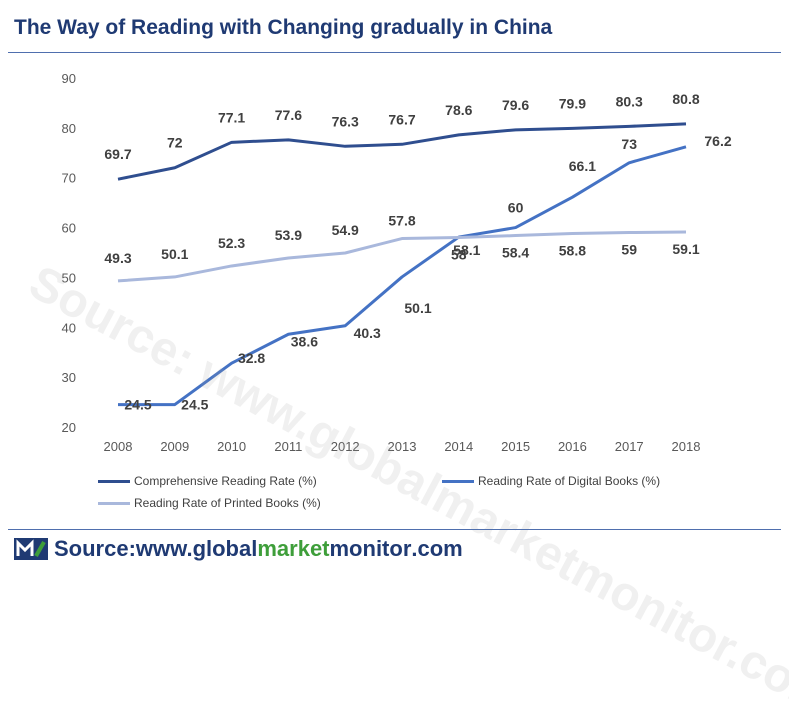 Image resolution: width=789 pixels, height=727 pixels. What do you see at coordinates (164, 548) in the screenshot?
I see `footer-url-prefix: www.` at bounding box center [164, 548].